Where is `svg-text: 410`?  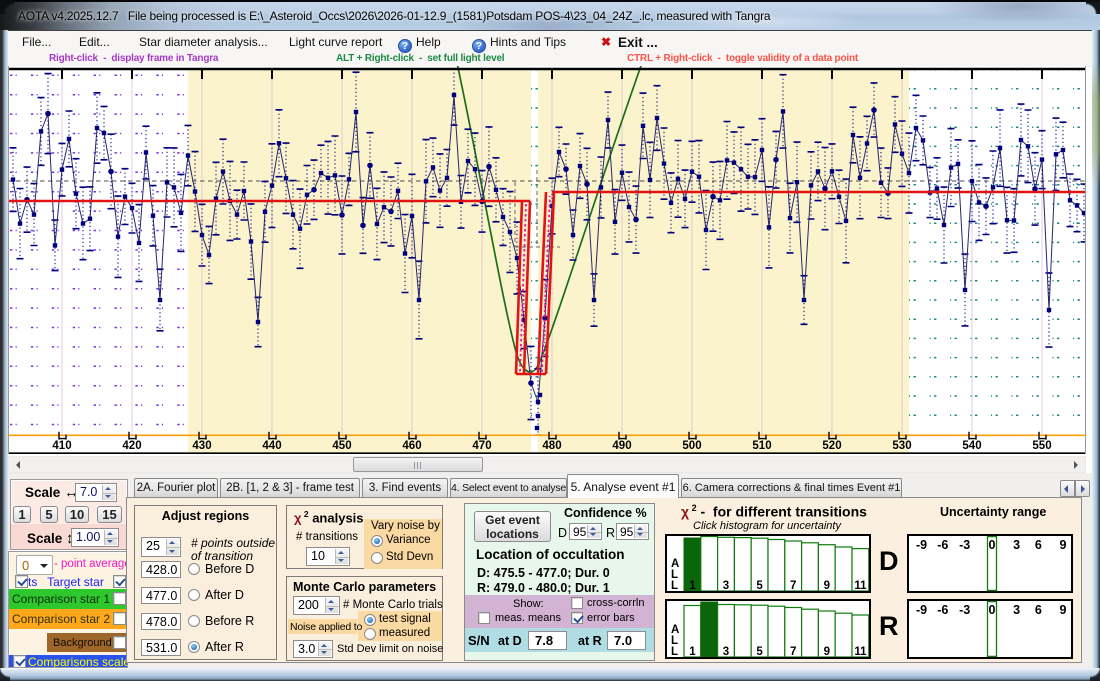 svg-text: 410 is located at coordinates (61, 446).